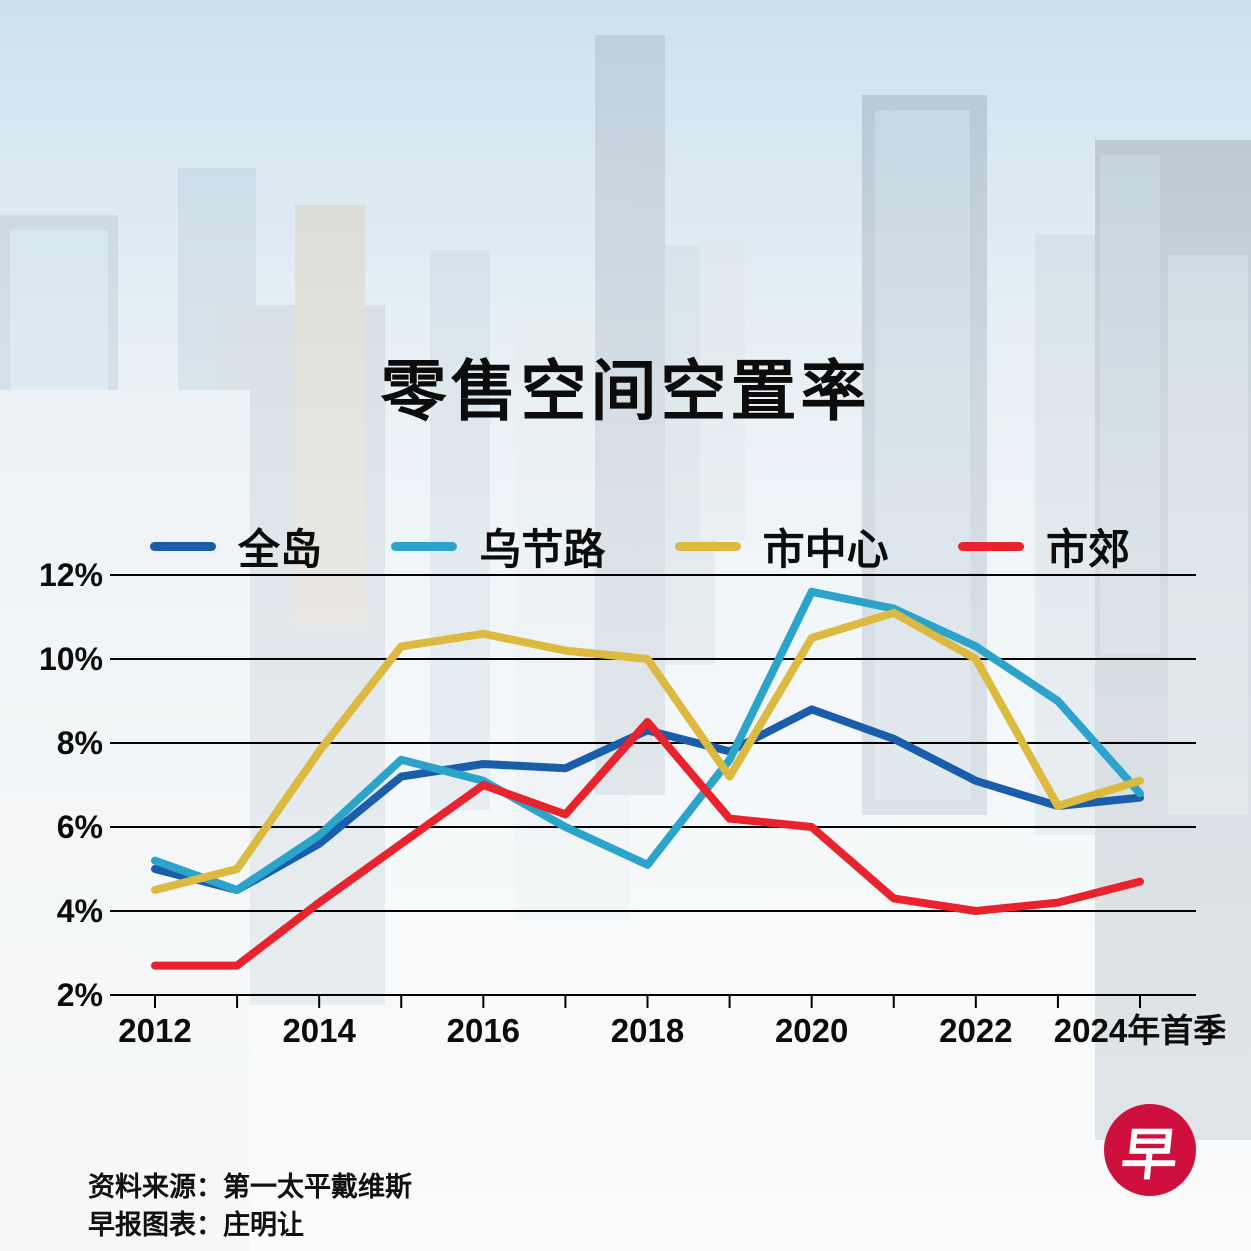 The image size is (1251, 1251). What do you see at coordinates (236, 546) in the screenshot?
I see `legend-item: 全岛` at bounding box center [236, 546].